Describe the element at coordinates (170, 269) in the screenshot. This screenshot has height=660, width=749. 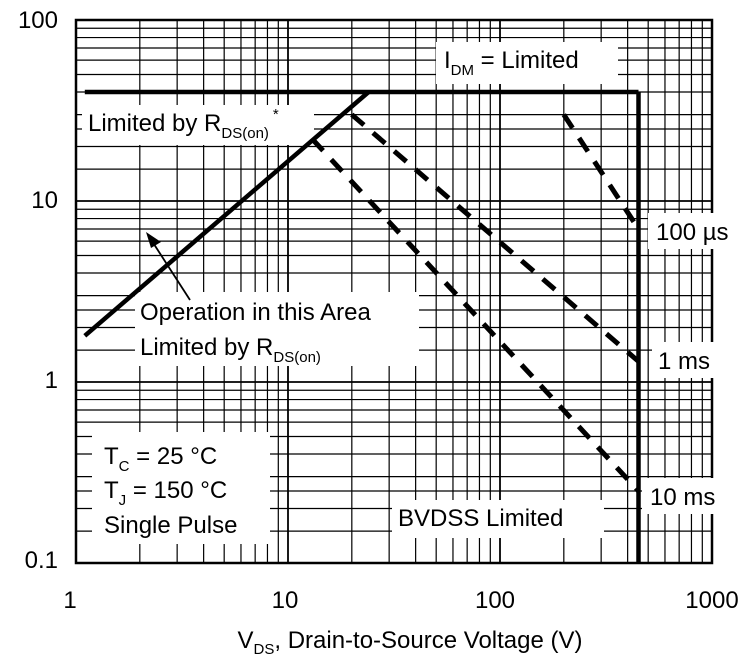
I see `annotation-arrow` at that location.